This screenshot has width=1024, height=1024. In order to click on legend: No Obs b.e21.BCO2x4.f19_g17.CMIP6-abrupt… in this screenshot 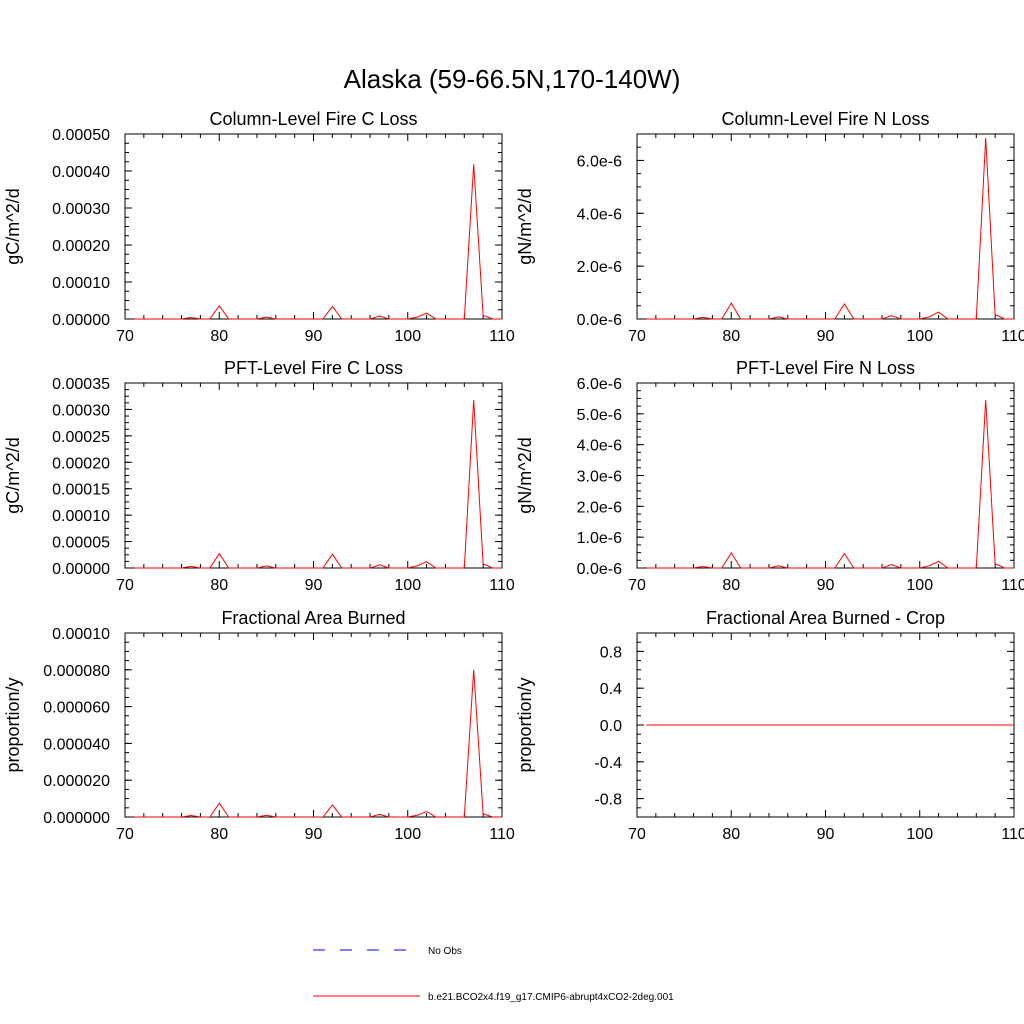, I will do `click(493, 974)`.